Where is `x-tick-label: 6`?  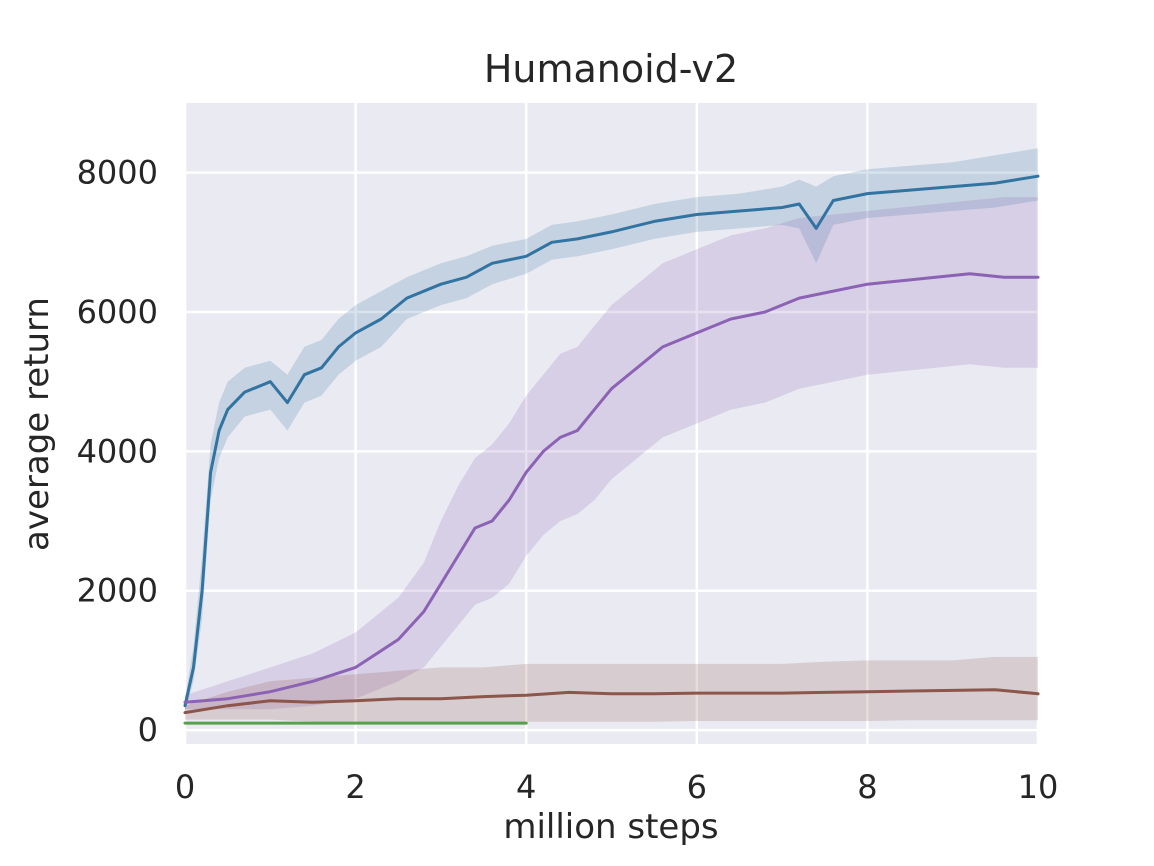 x-tick-label: 6 is located at coordinates (697, 787).